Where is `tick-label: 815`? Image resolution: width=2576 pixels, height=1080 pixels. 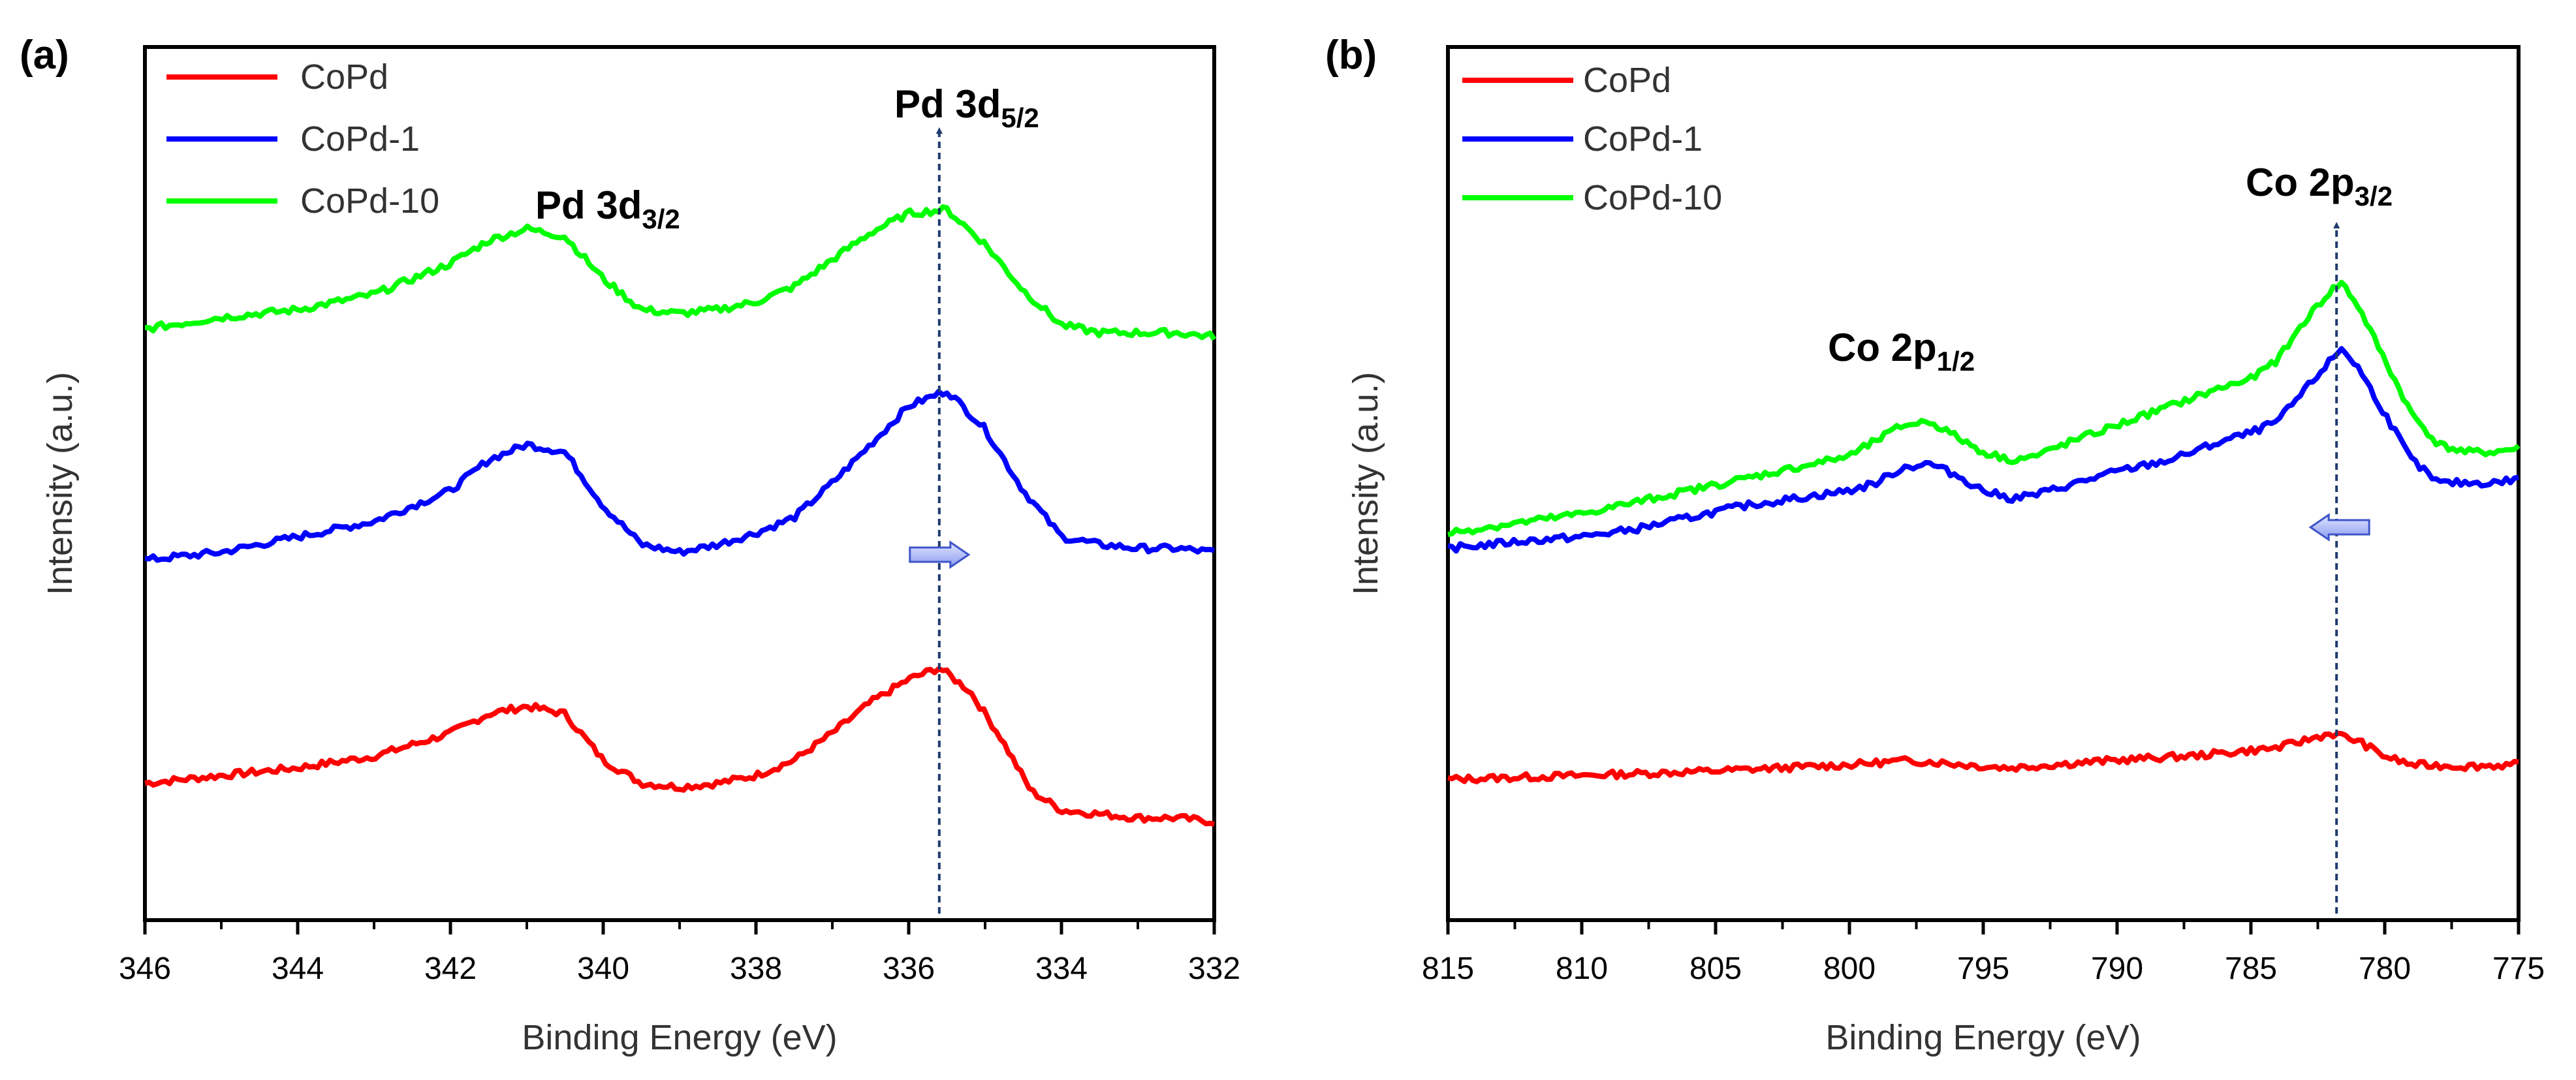
tick-label: 815 is located at coordinates (1448, 968).